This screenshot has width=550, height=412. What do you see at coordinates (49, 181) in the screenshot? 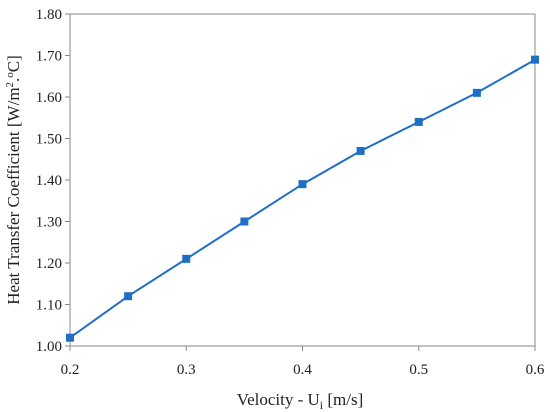
I see `y-tick-label: 1.40` at bounding box center [49, 181].